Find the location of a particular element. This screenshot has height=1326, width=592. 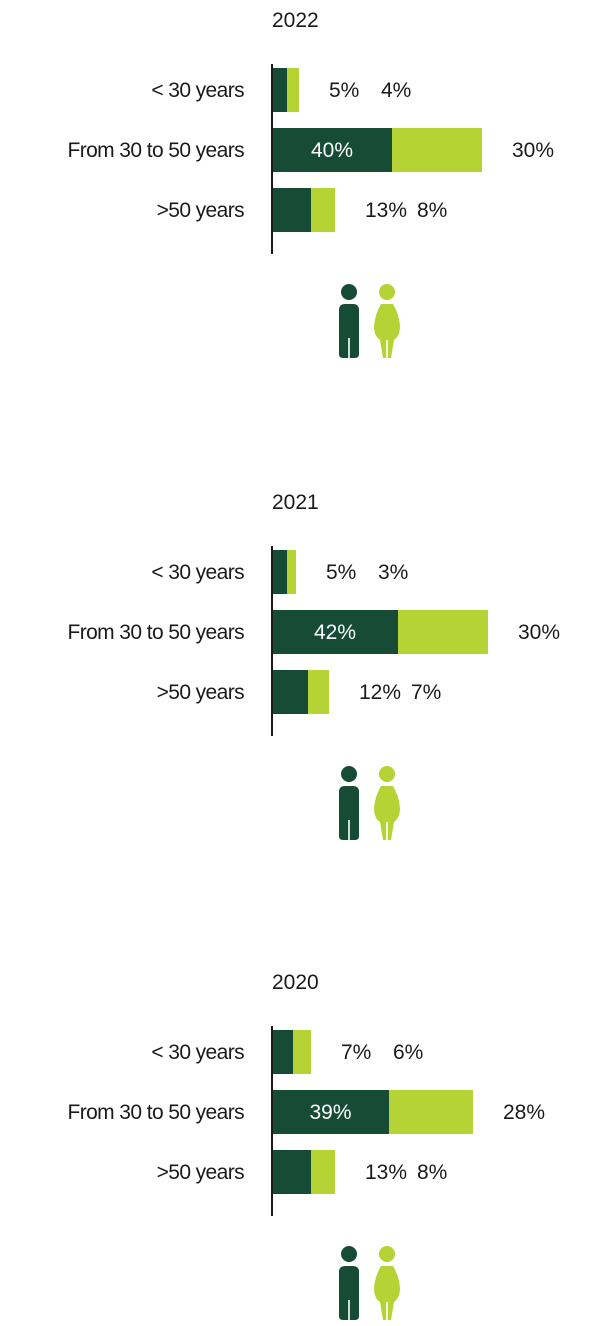

data-label-series-1: 40% is located at coordinates (332, 150).